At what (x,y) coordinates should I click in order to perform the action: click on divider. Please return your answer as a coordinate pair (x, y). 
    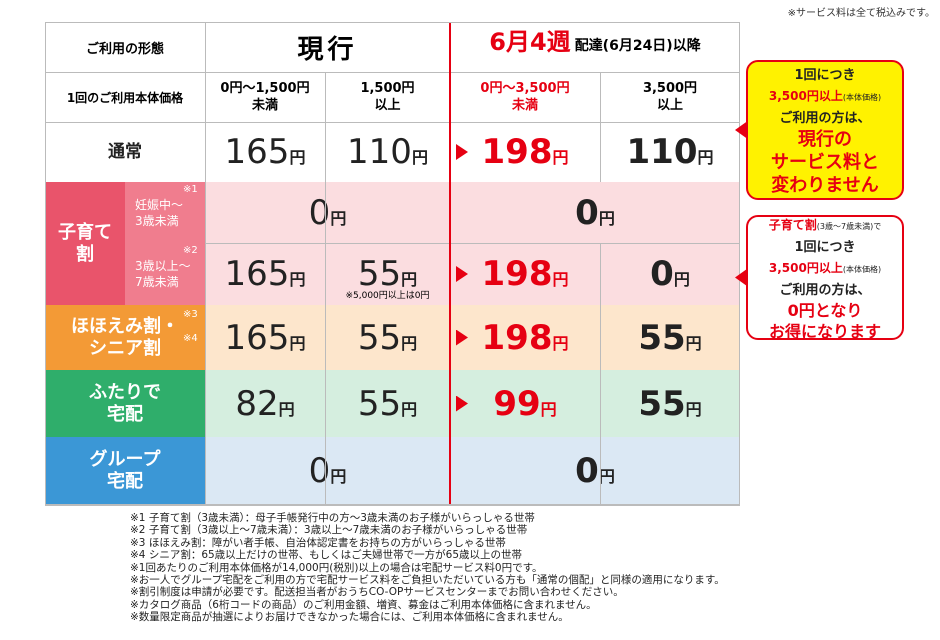
    Looking at the image, I should click on (450, 263).